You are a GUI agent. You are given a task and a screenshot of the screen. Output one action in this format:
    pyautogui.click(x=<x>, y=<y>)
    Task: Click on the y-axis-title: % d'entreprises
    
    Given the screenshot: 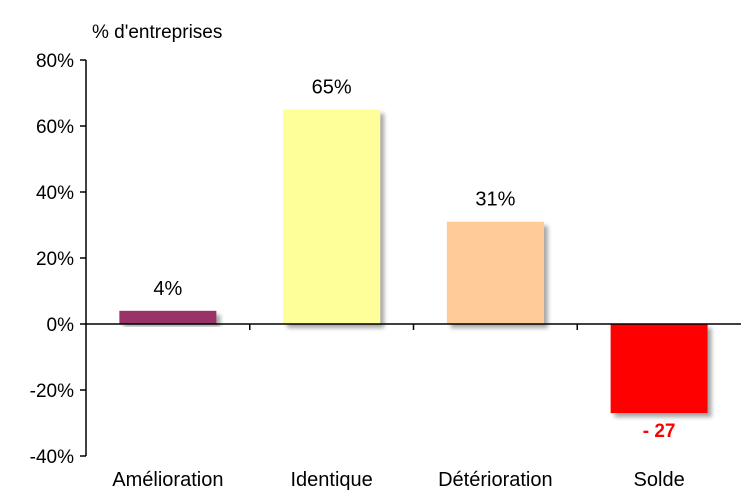 What is the action you would take?
    pyautogui.click(x=157, y=32)
    